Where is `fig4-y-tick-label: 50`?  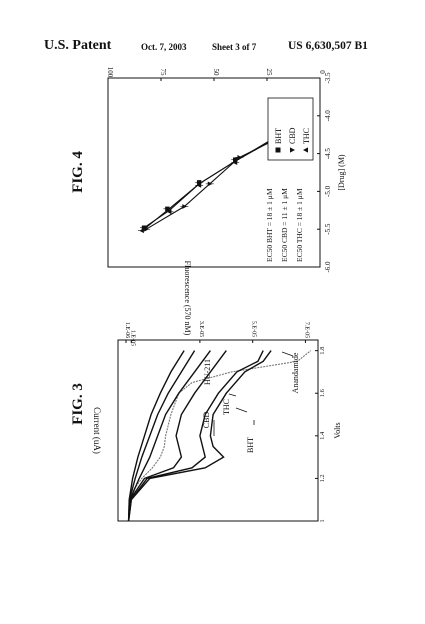
fig4-y-tick-label: 50 is located at coordinates (216, 73).